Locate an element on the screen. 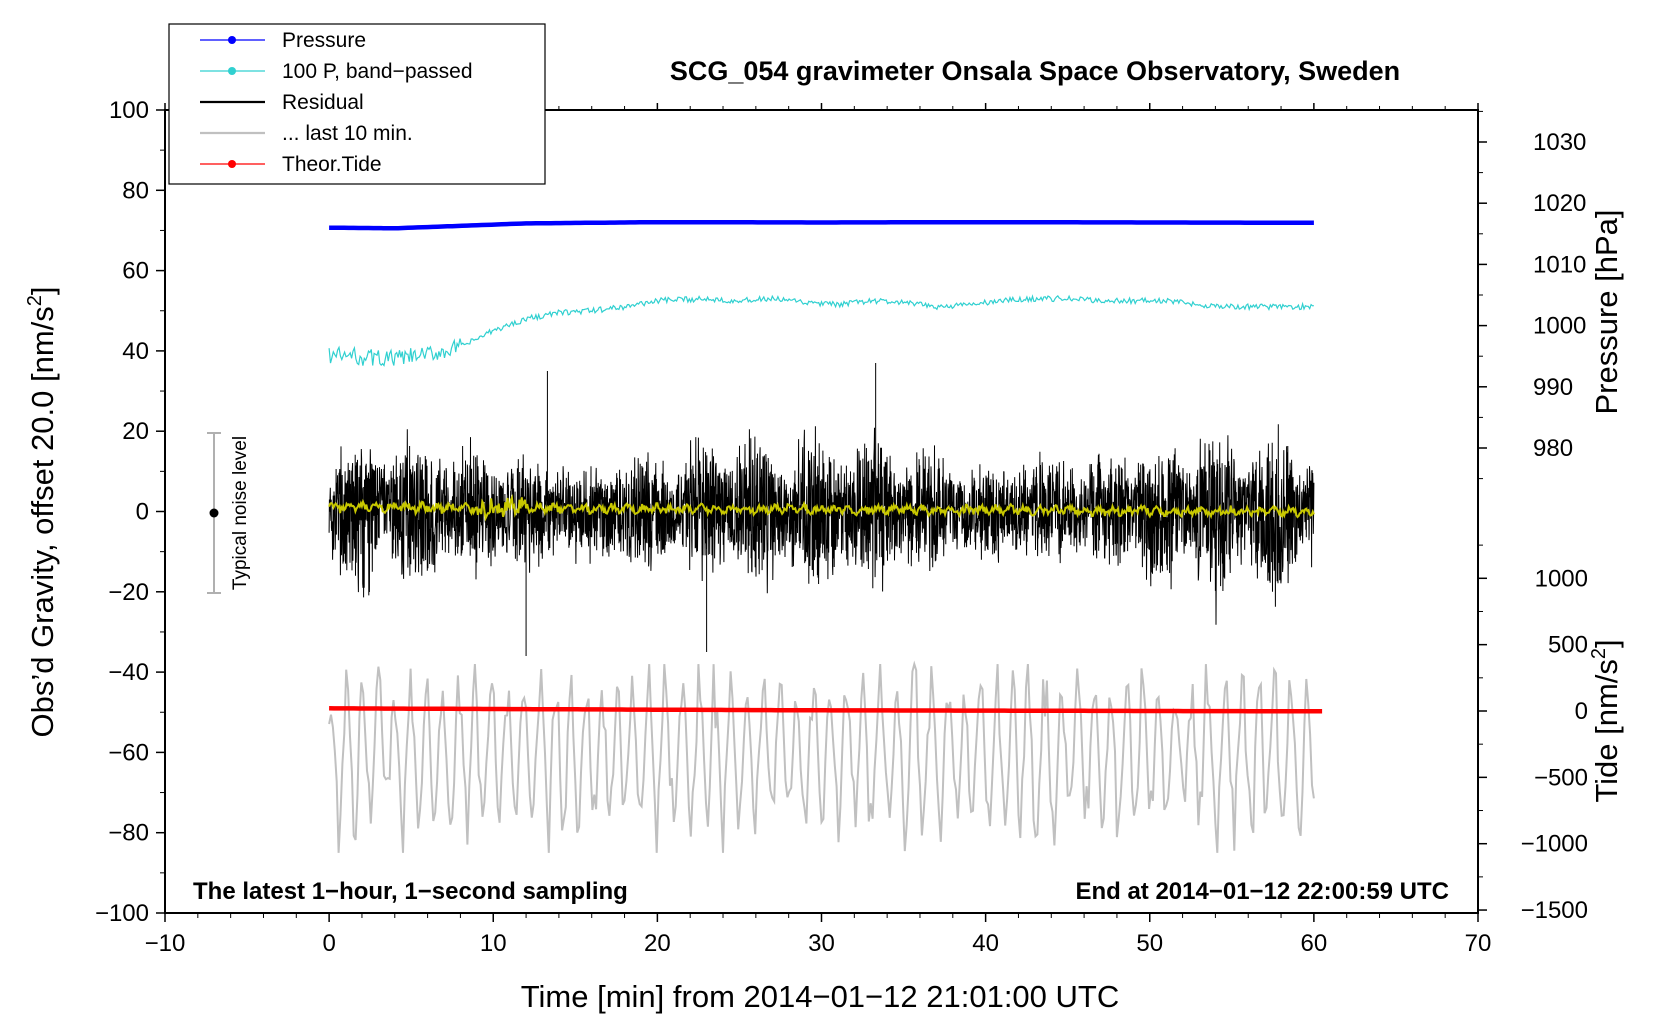  y-tick-label-pressure: 990 is located at coordinates (1553, 387).